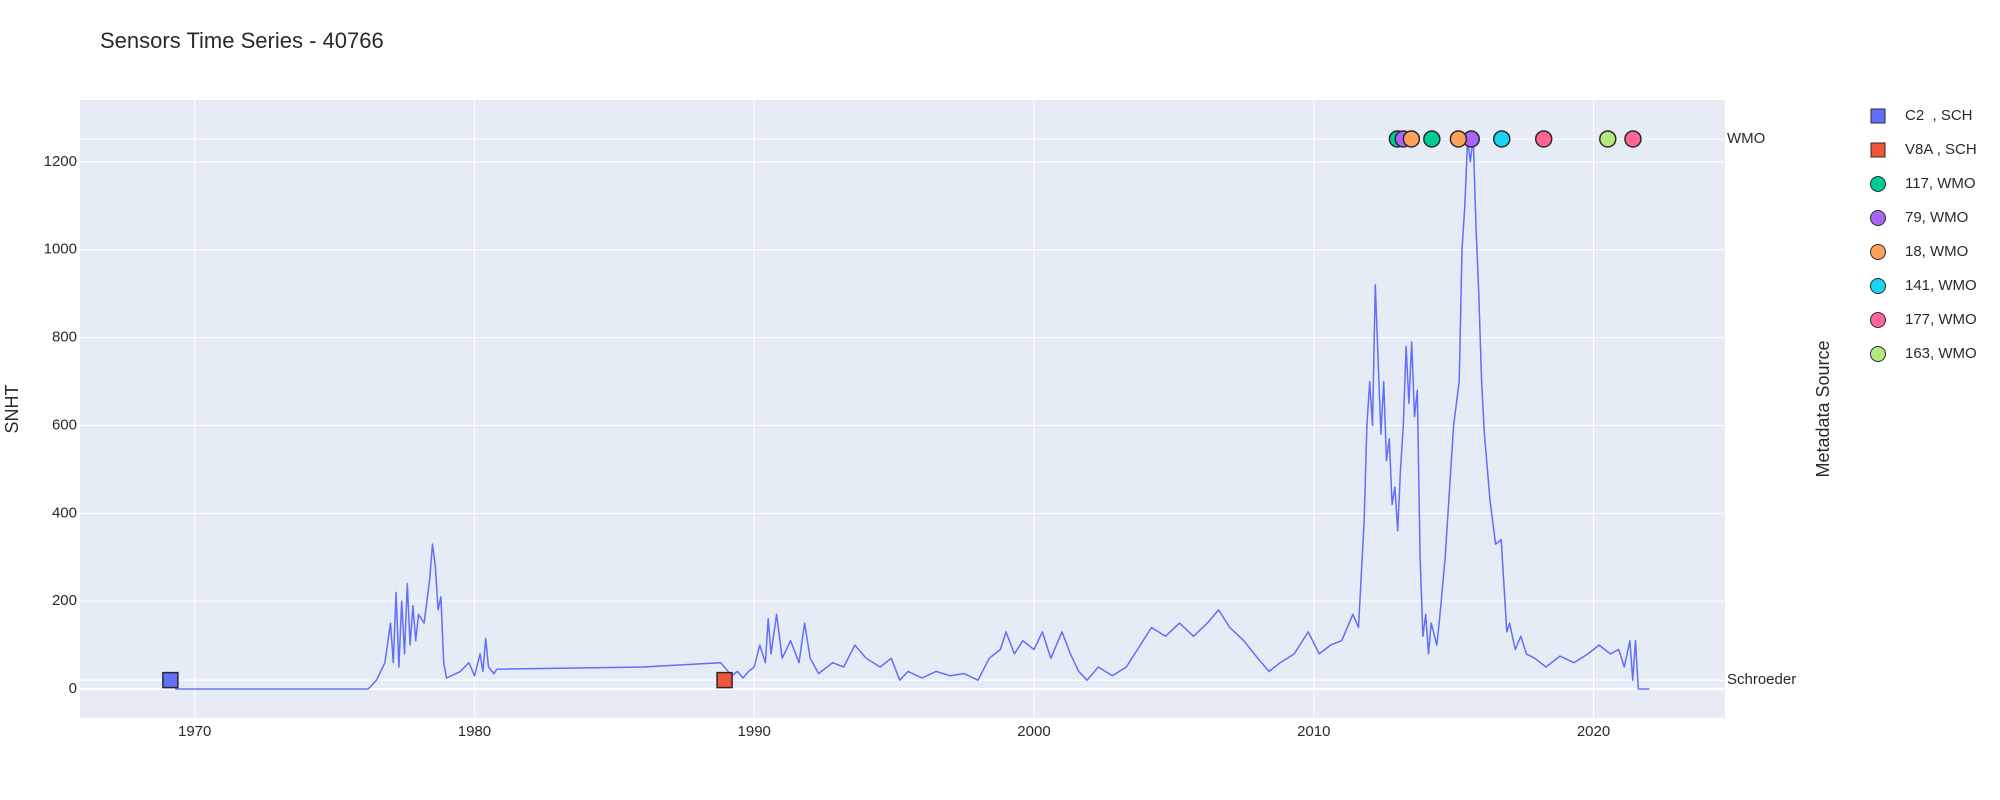 The height and width of the screenshot is (800, 2000). I want to click on x-tick-label: 2020, so click(1593, 731).